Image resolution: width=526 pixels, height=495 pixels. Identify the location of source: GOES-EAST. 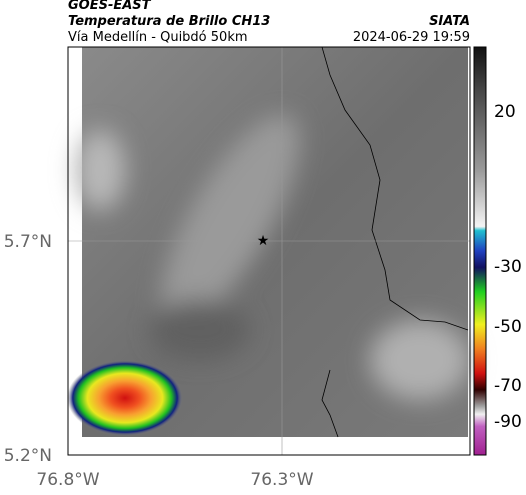
(110, 6).